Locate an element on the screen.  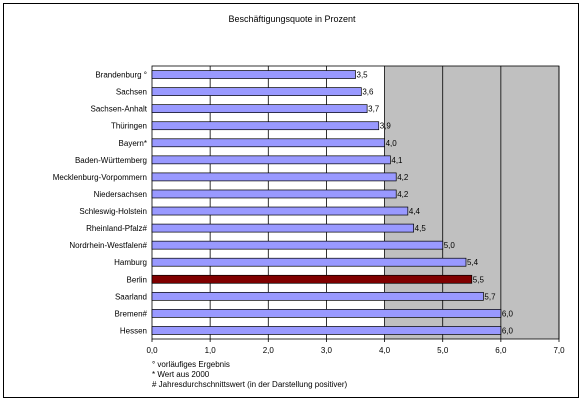
data-label: 3,5 is located at coordinates (363, 75).